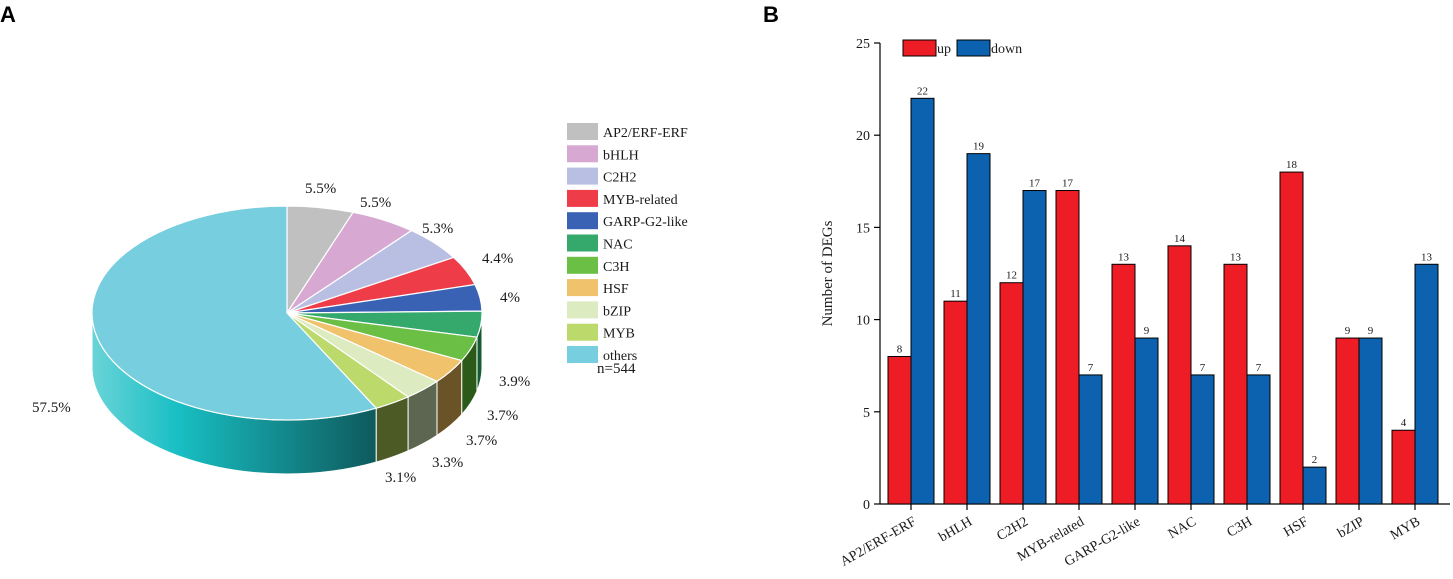  I want to click on legend-item-others: others, so click(602, 355).